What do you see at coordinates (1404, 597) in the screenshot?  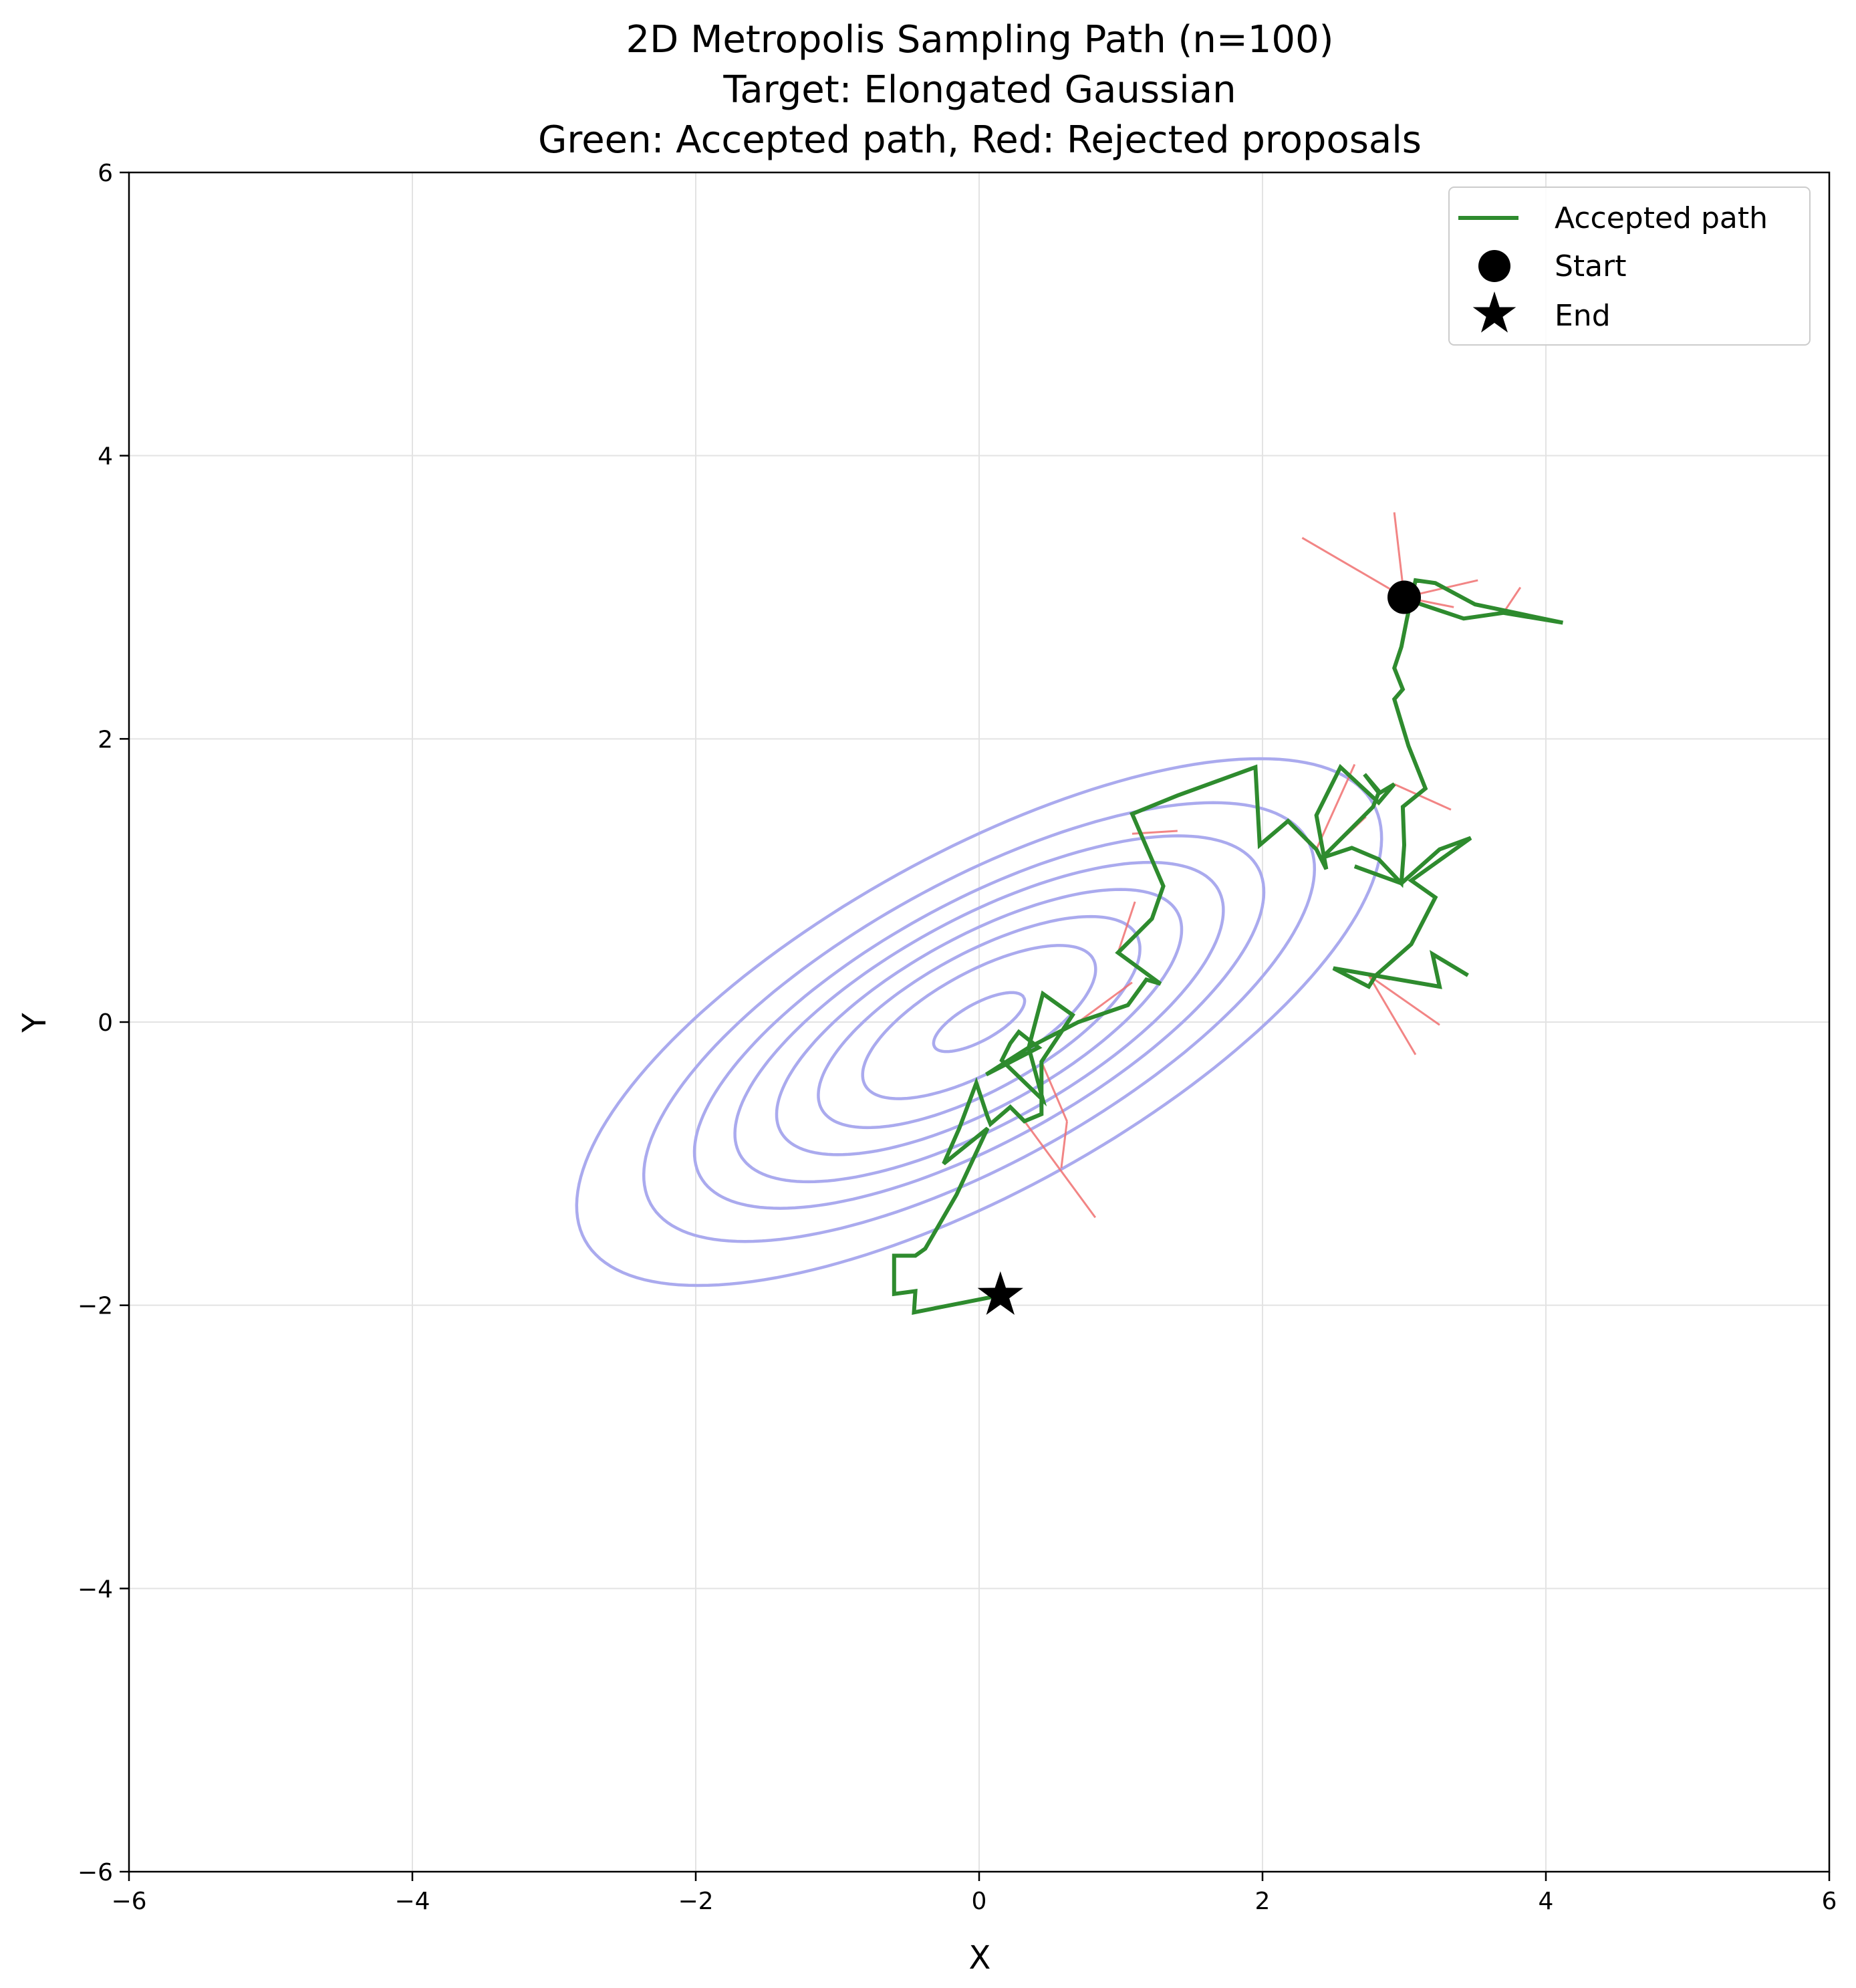 I see `start-marker` at bounding box center [1404, 597].